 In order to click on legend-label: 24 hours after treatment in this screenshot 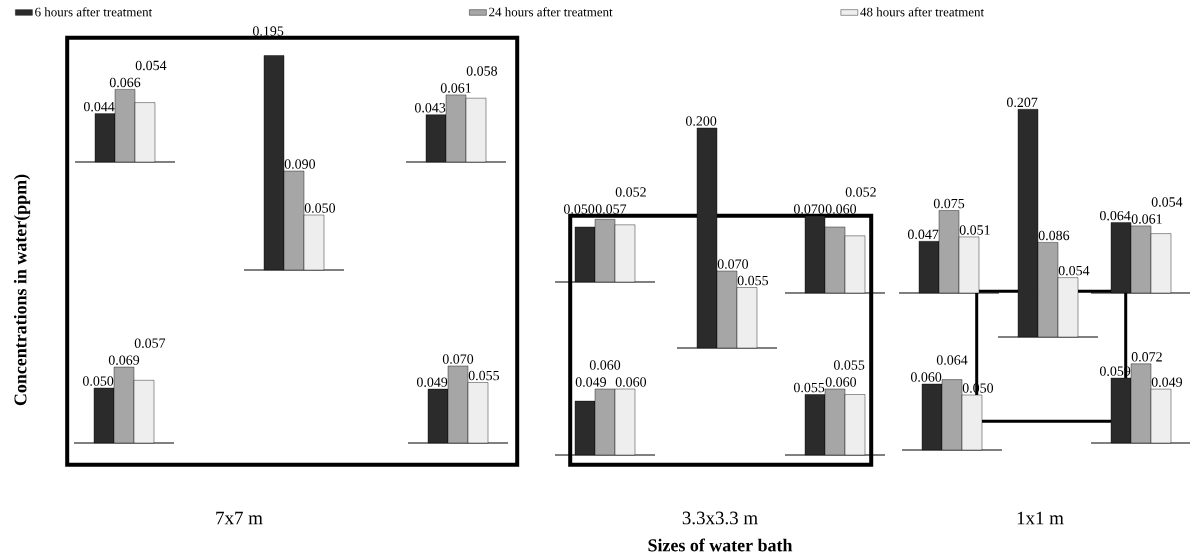, I will do `click(551, 12)`.